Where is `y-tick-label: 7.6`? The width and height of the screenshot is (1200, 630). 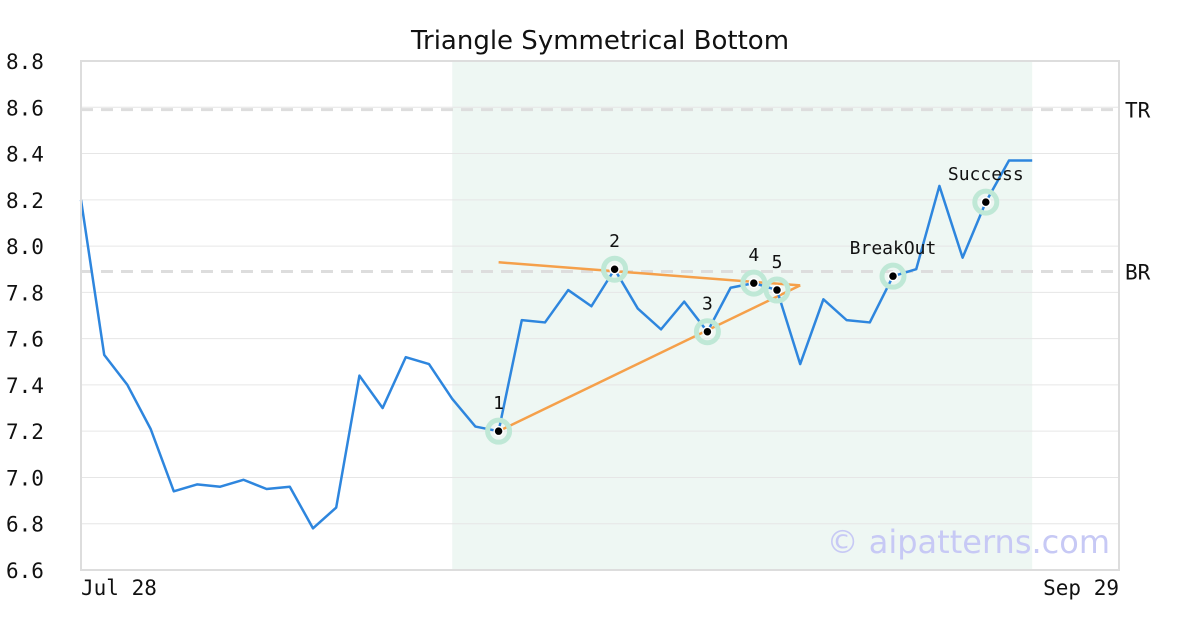
y-tick-label: 7.6 is located at coordinates (25, 340).